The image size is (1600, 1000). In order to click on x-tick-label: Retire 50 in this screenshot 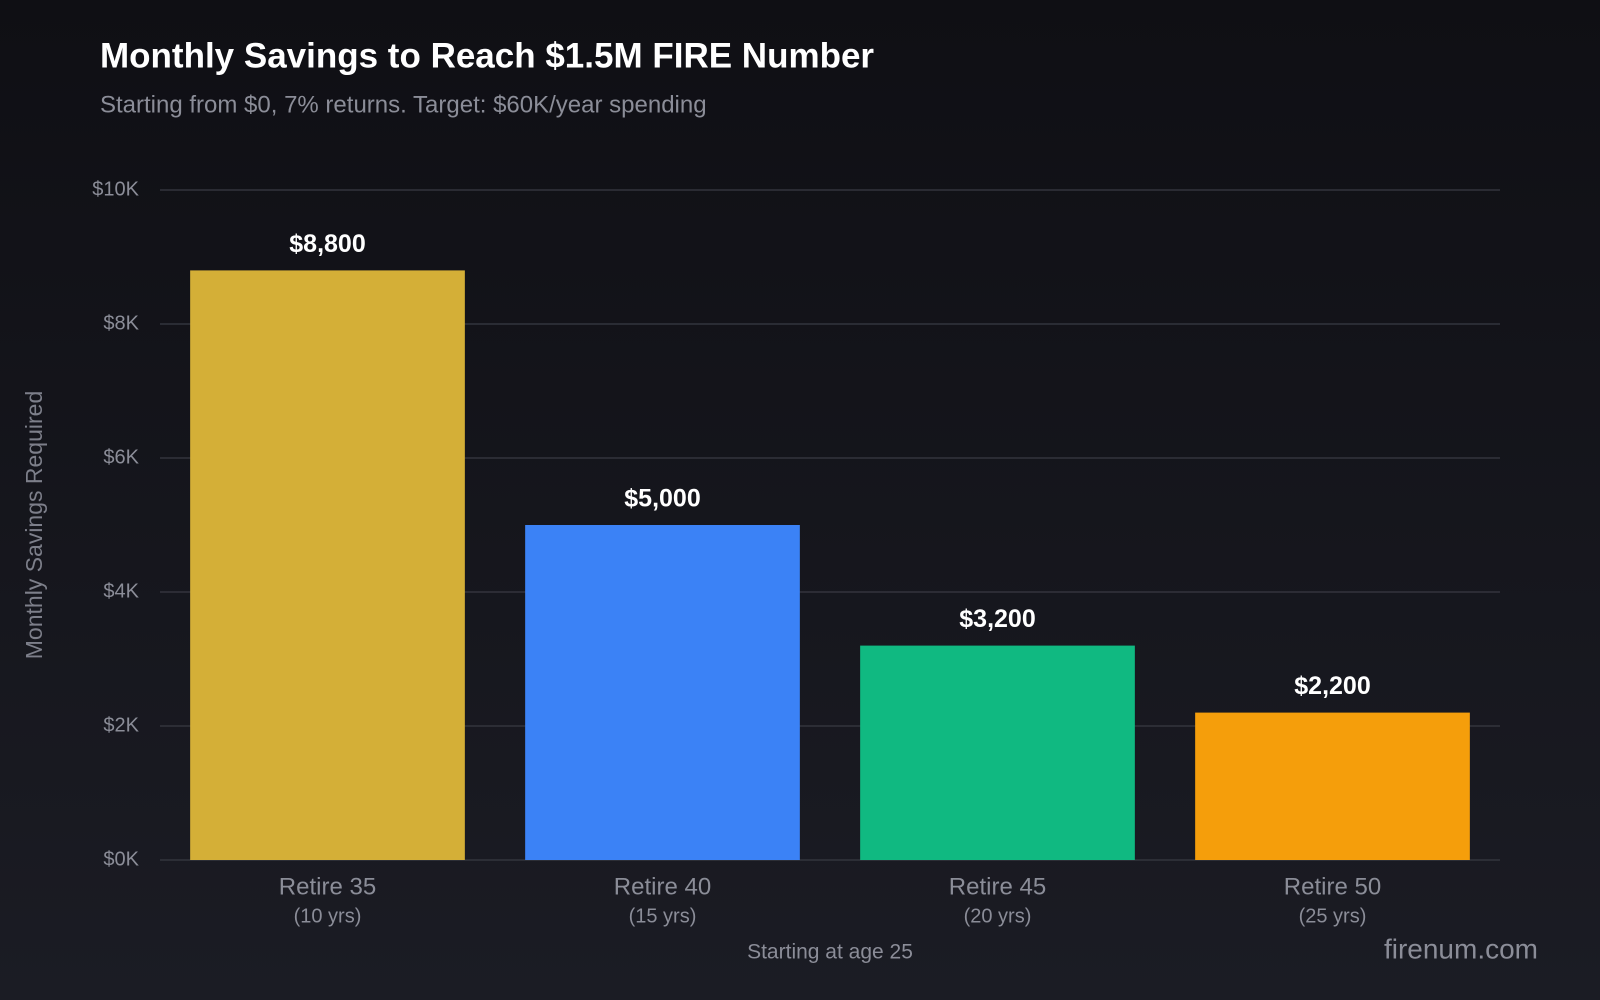, I will do `click(1332, 886)`.